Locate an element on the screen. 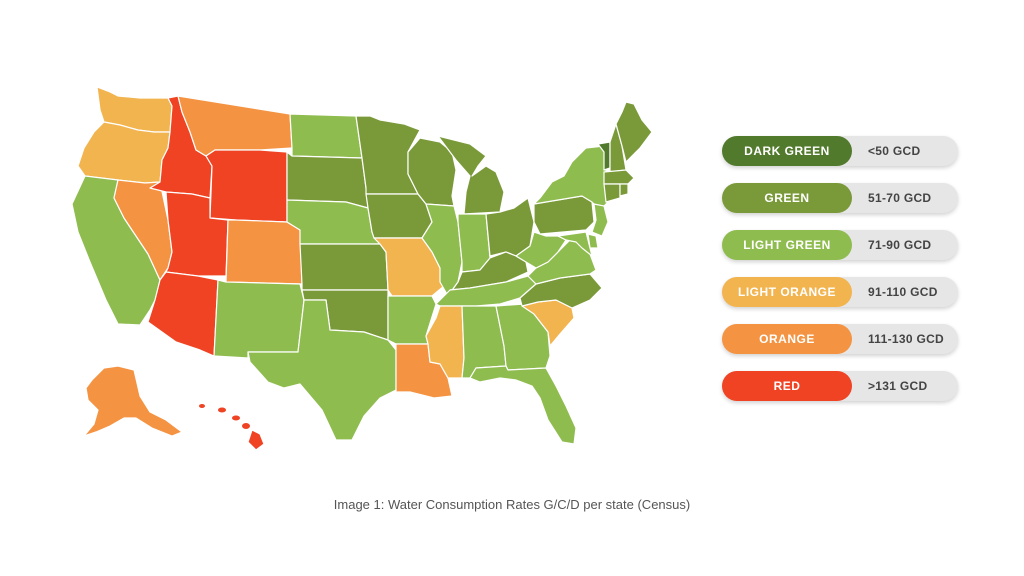  legend-item: LIGHT GREEN 71-90 GCD is located at coordinates (840, 245).